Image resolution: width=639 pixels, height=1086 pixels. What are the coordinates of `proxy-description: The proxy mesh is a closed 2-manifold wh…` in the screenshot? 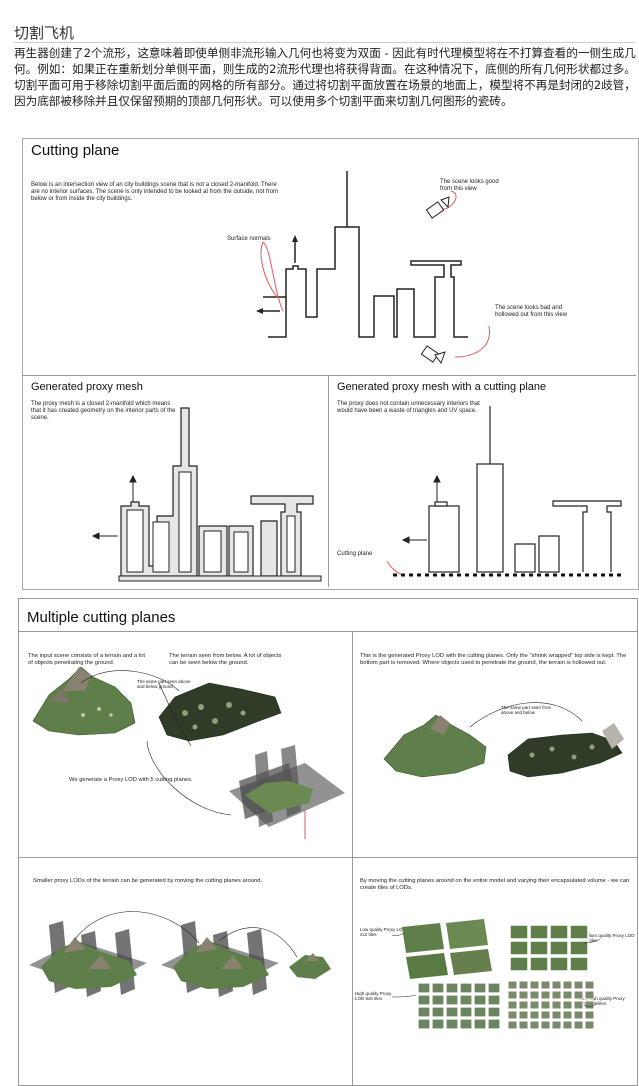 It's located at (103, 411).